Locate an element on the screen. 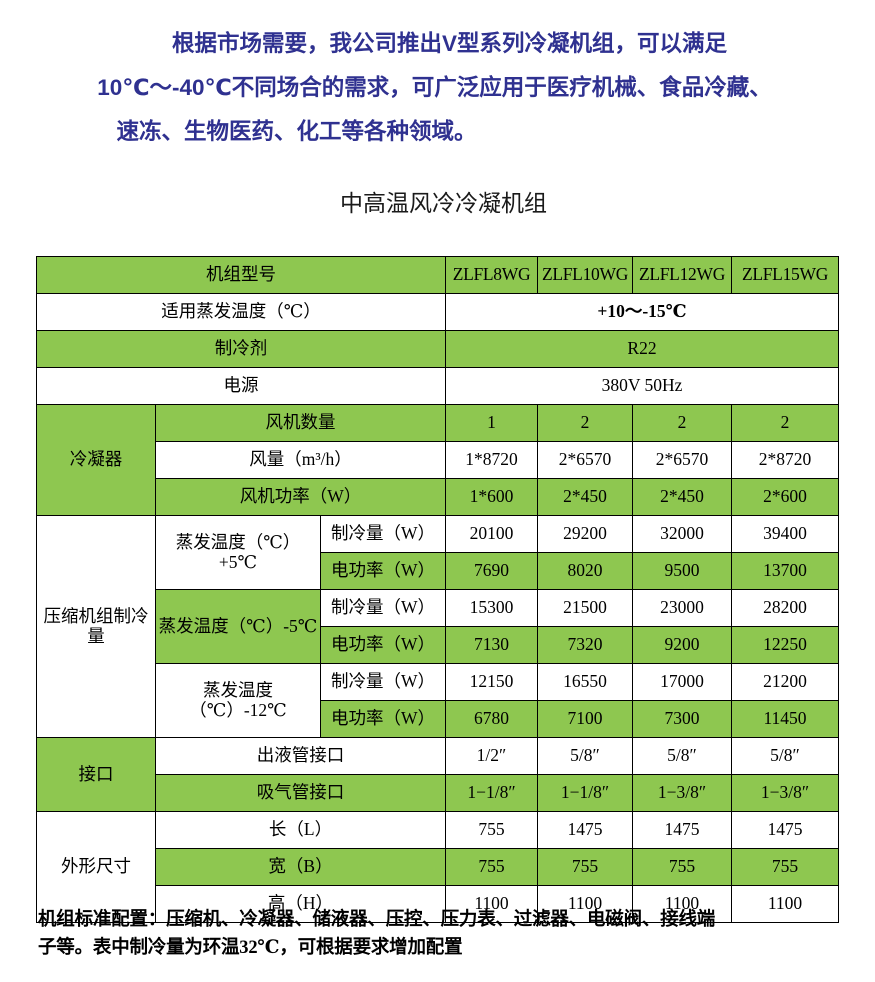 This screenshot has height=982, width=875. cooling-minus12-col-4: 21200 is located at coordinates (785, 682).